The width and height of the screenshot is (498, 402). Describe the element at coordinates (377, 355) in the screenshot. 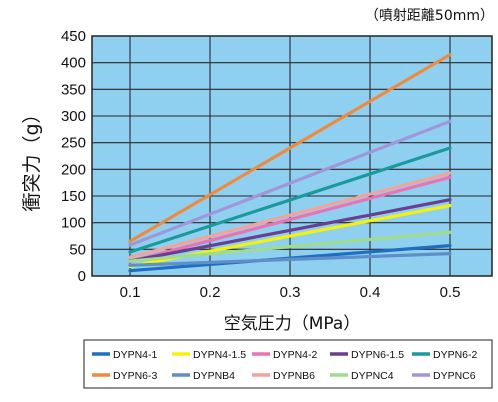

I see `legend-label: DYPN6-1.5` at that location.